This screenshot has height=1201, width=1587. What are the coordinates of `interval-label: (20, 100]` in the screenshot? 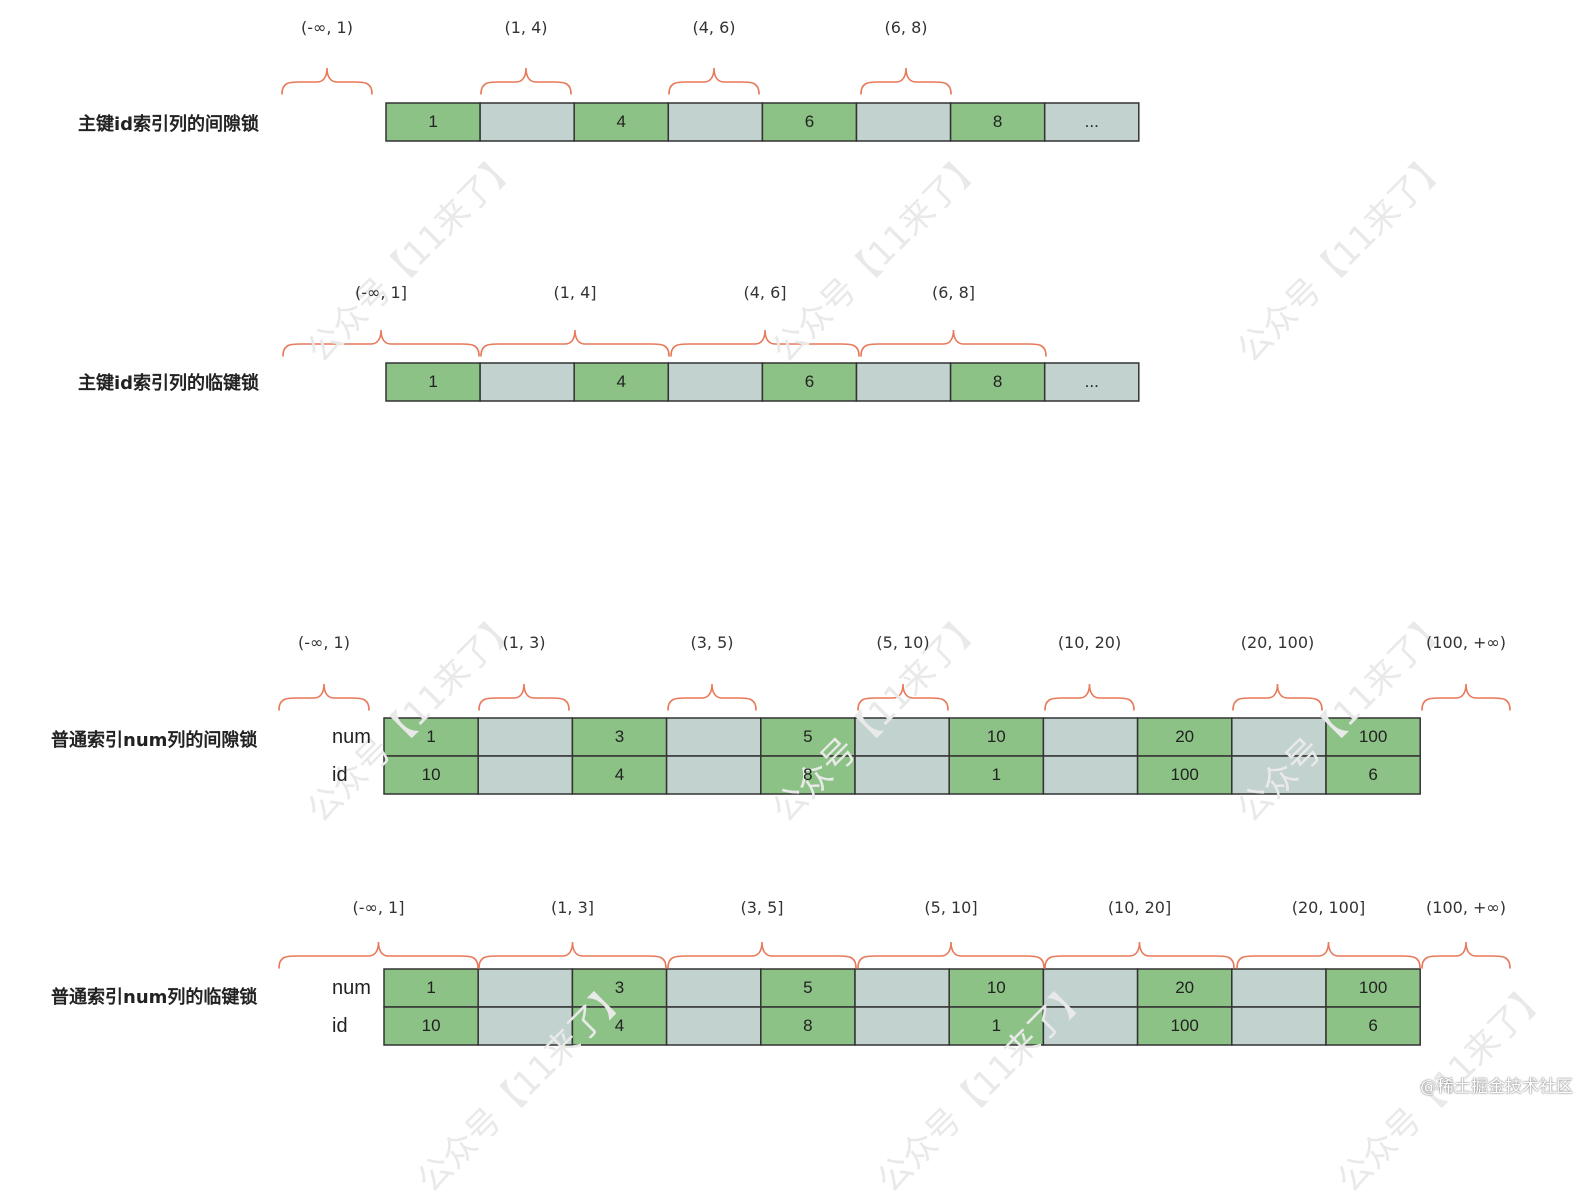 It's located at (1328, 907).